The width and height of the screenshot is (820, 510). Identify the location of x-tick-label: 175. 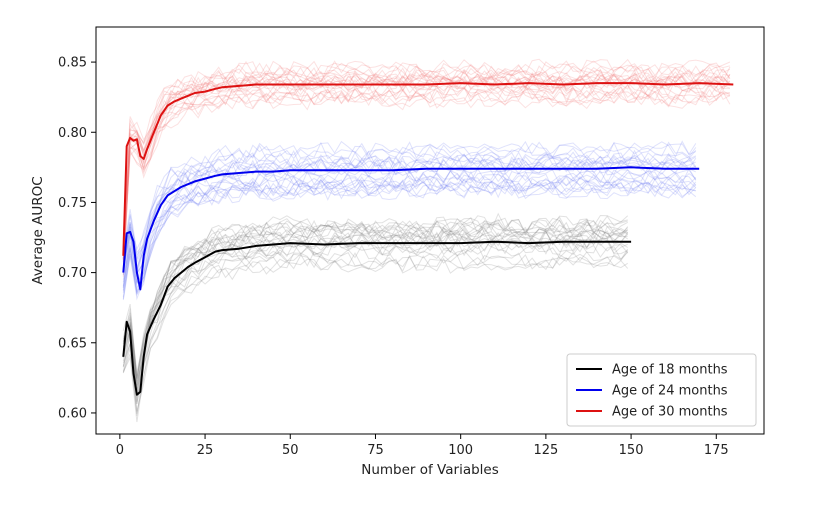
(716, 450).